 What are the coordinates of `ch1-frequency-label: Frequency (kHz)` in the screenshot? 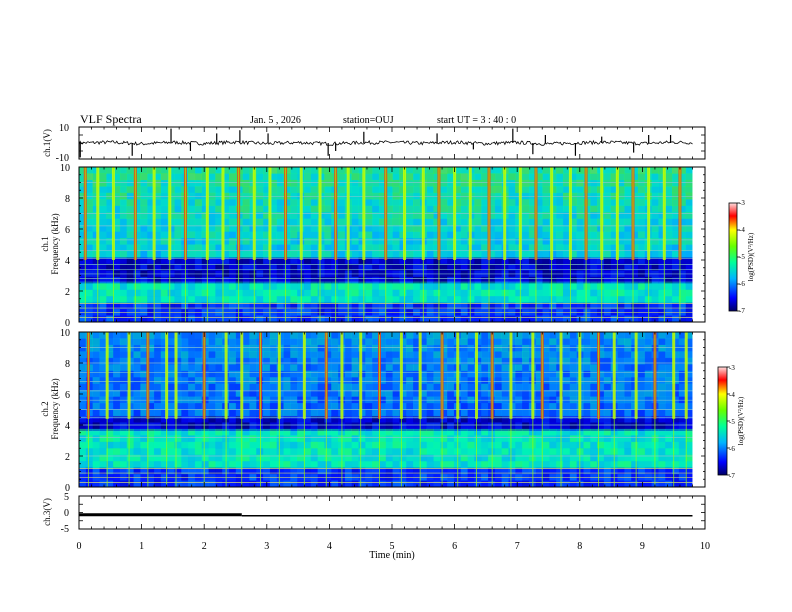 It's located at (55, 243).